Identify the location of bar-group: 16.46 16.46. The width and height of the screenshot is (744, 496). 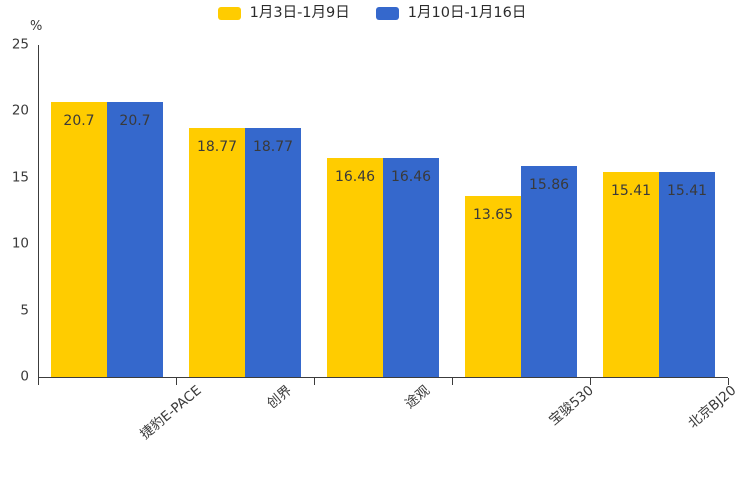
(383, 211).